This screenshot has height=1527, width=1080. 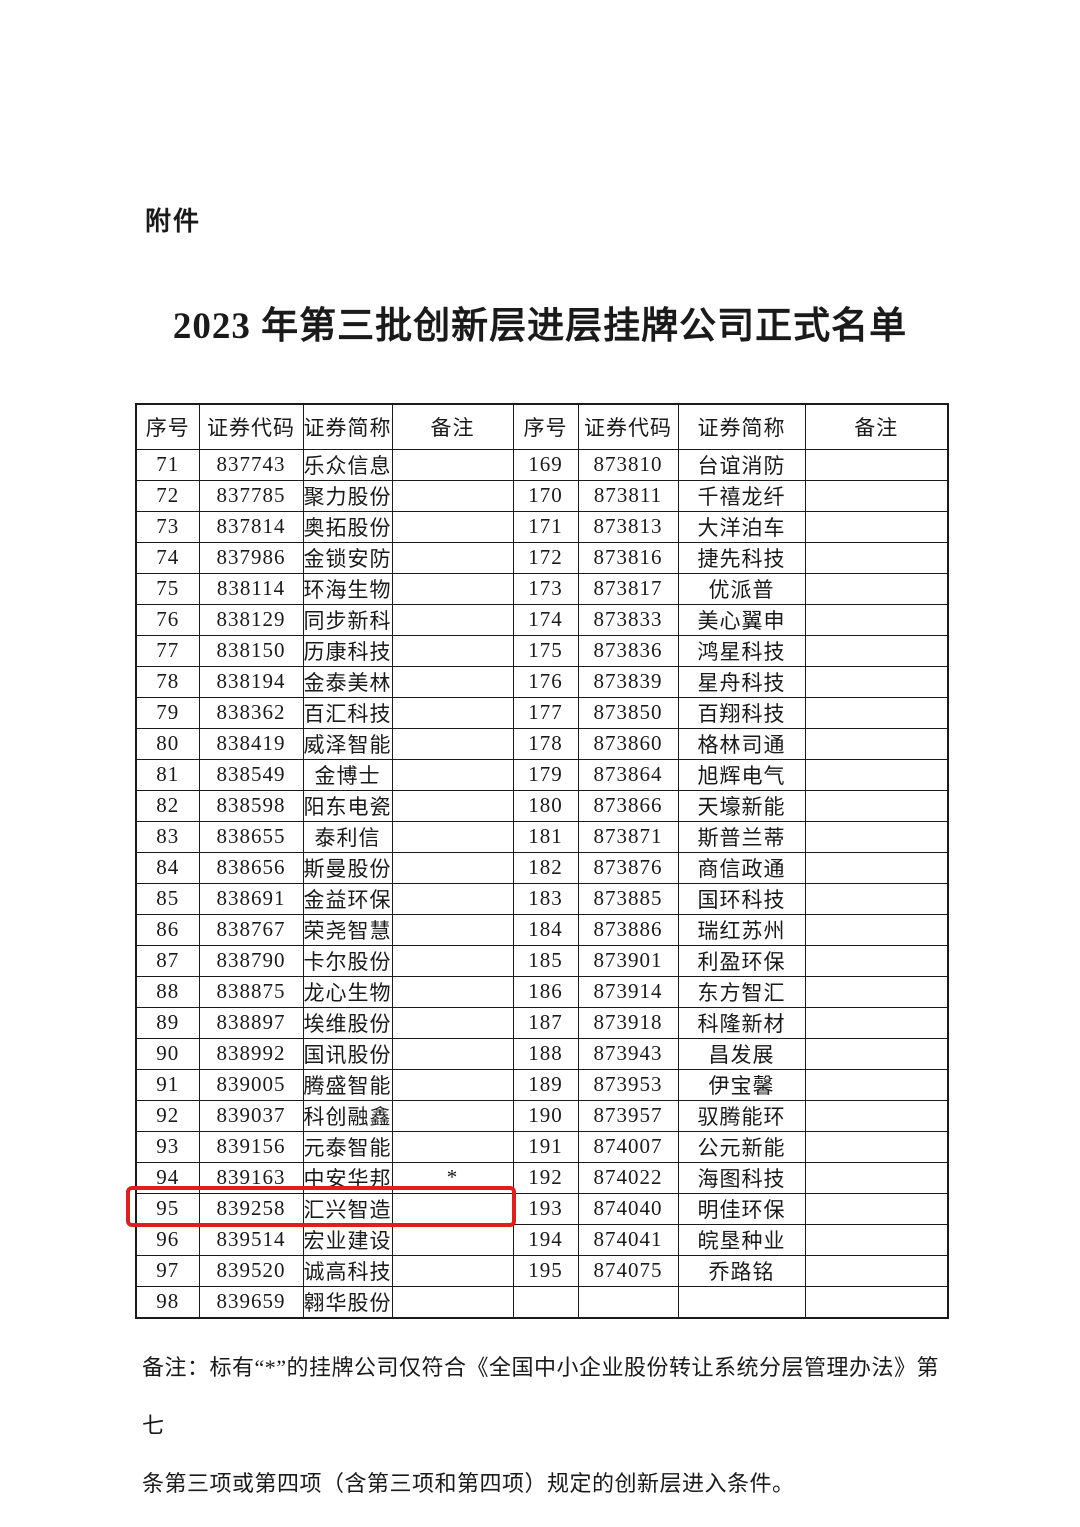 I want to click on table-cell: 96, so click(x=167, y=1239).